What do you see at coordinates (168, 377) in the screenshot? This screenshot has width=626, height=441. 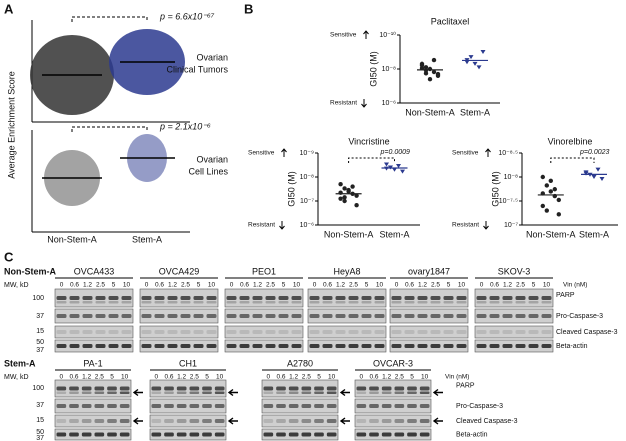 I see `dose: 0.6` at bounding box center [168, 377].